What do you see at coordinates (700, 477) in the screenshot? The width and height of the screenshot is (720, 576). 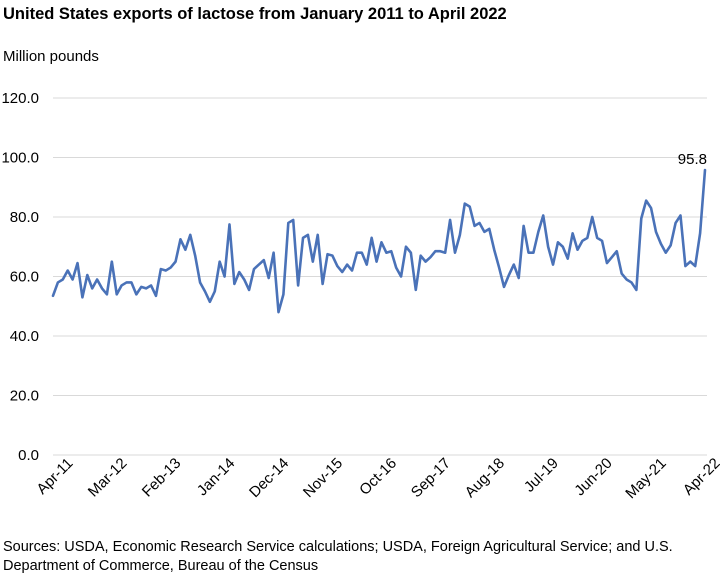 I see `x-tick-label: Apr-22` at bounding box center [700, 477].